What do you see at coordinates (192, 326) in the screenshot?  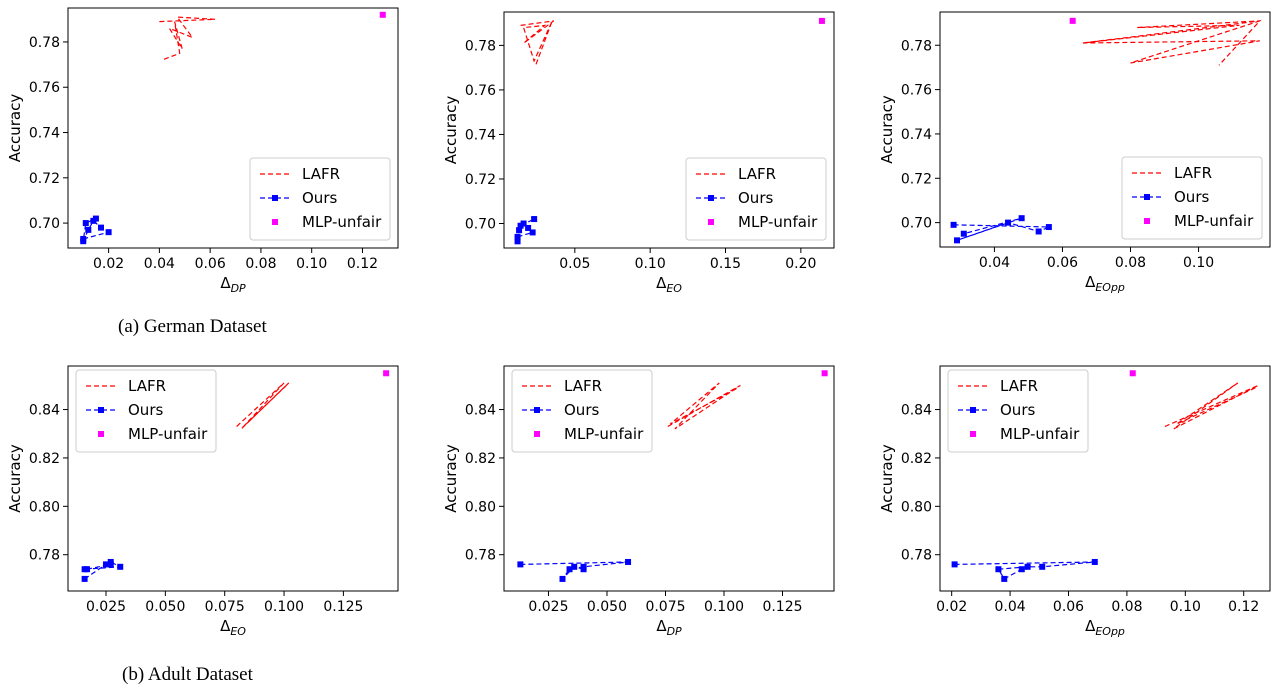 I see `caption-german: (a) German Dataset` at bounding box center [192, 326].